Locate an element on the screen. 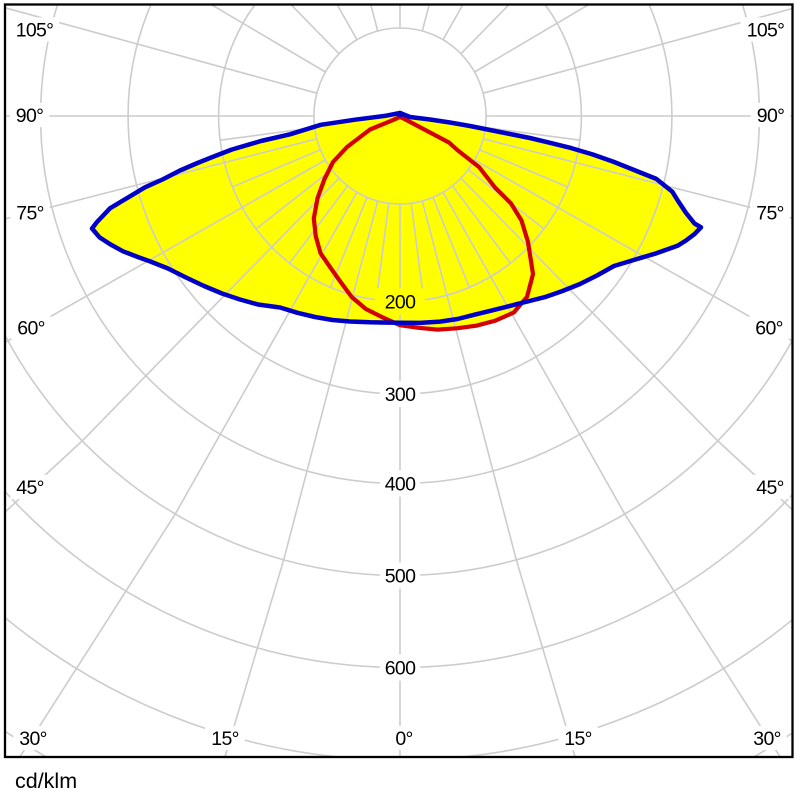 The height and width of the screenshot is (800, 800). svg-text: cd/klm is located at coordinates (46, 781).